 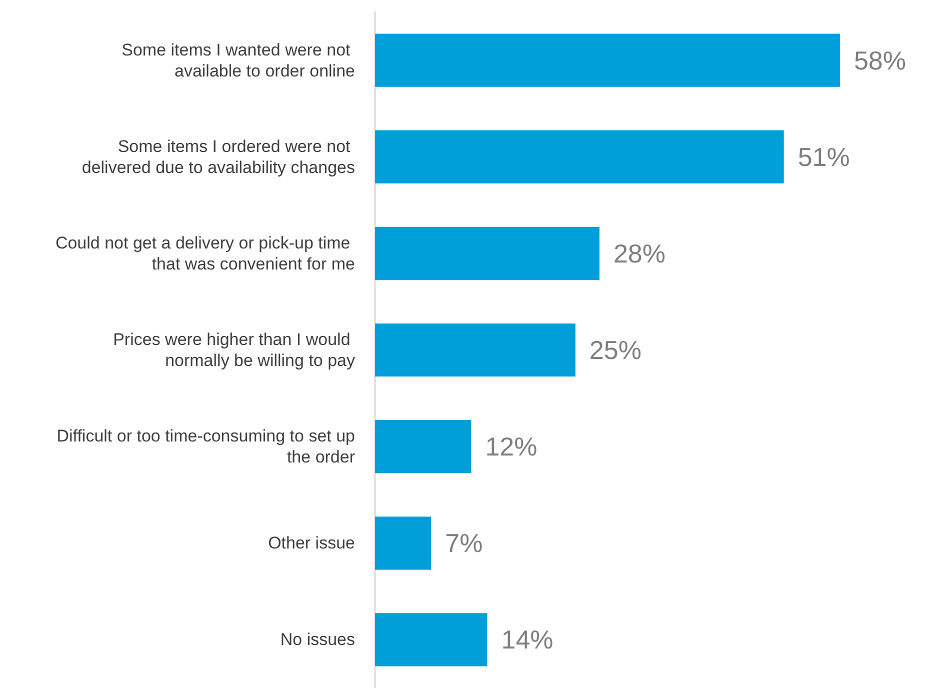 What do you see at coordinates (639, 253) in the screenshot?
I see `data-label: 28%` at bounding box center [639, 253].